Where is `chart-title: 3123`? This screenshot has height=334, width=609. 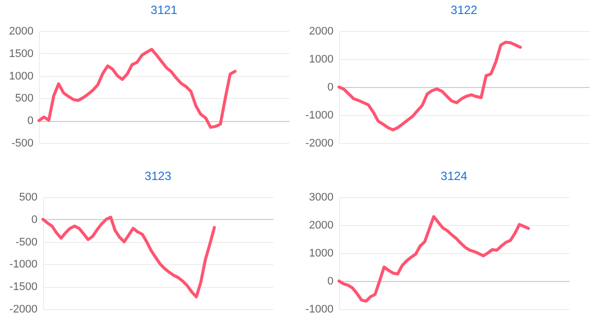 chart-title: 3123 is located at coordinates (158, 176).